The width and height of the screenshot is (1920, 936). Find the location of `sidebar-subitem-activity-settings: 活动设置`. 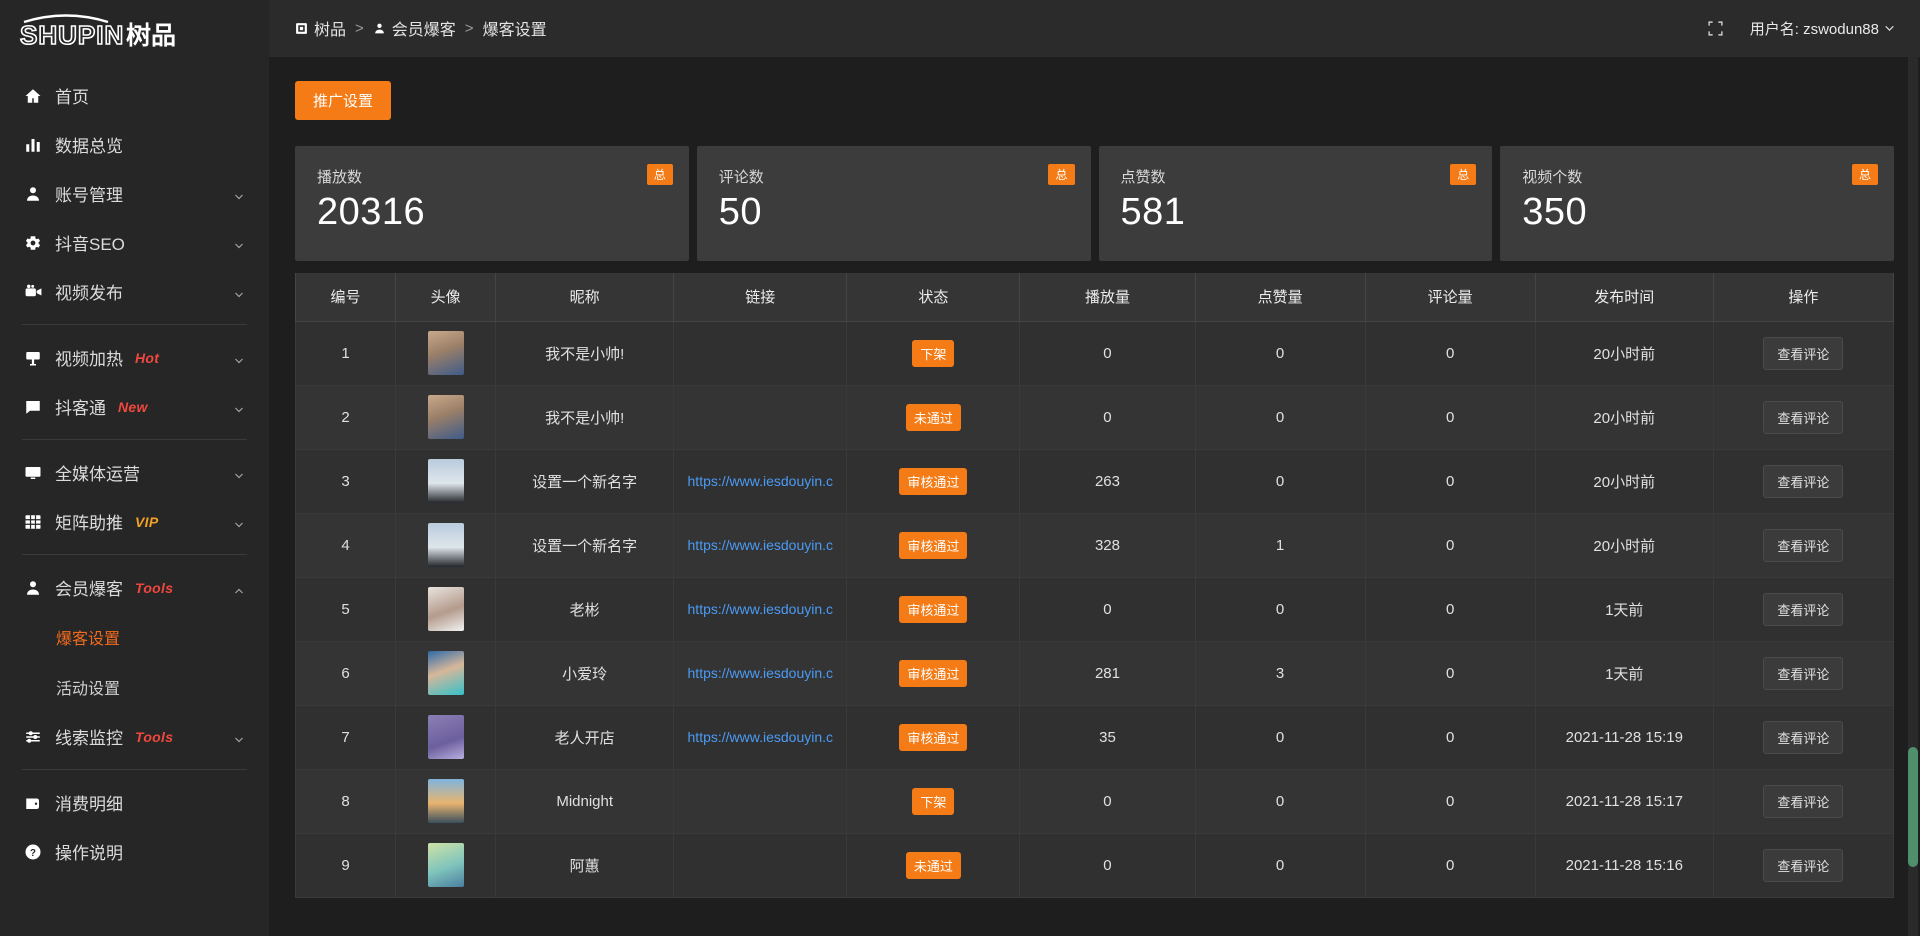

sidebar-subitem-activity-settings: 活动设置 is located at coordinates (134, 687).